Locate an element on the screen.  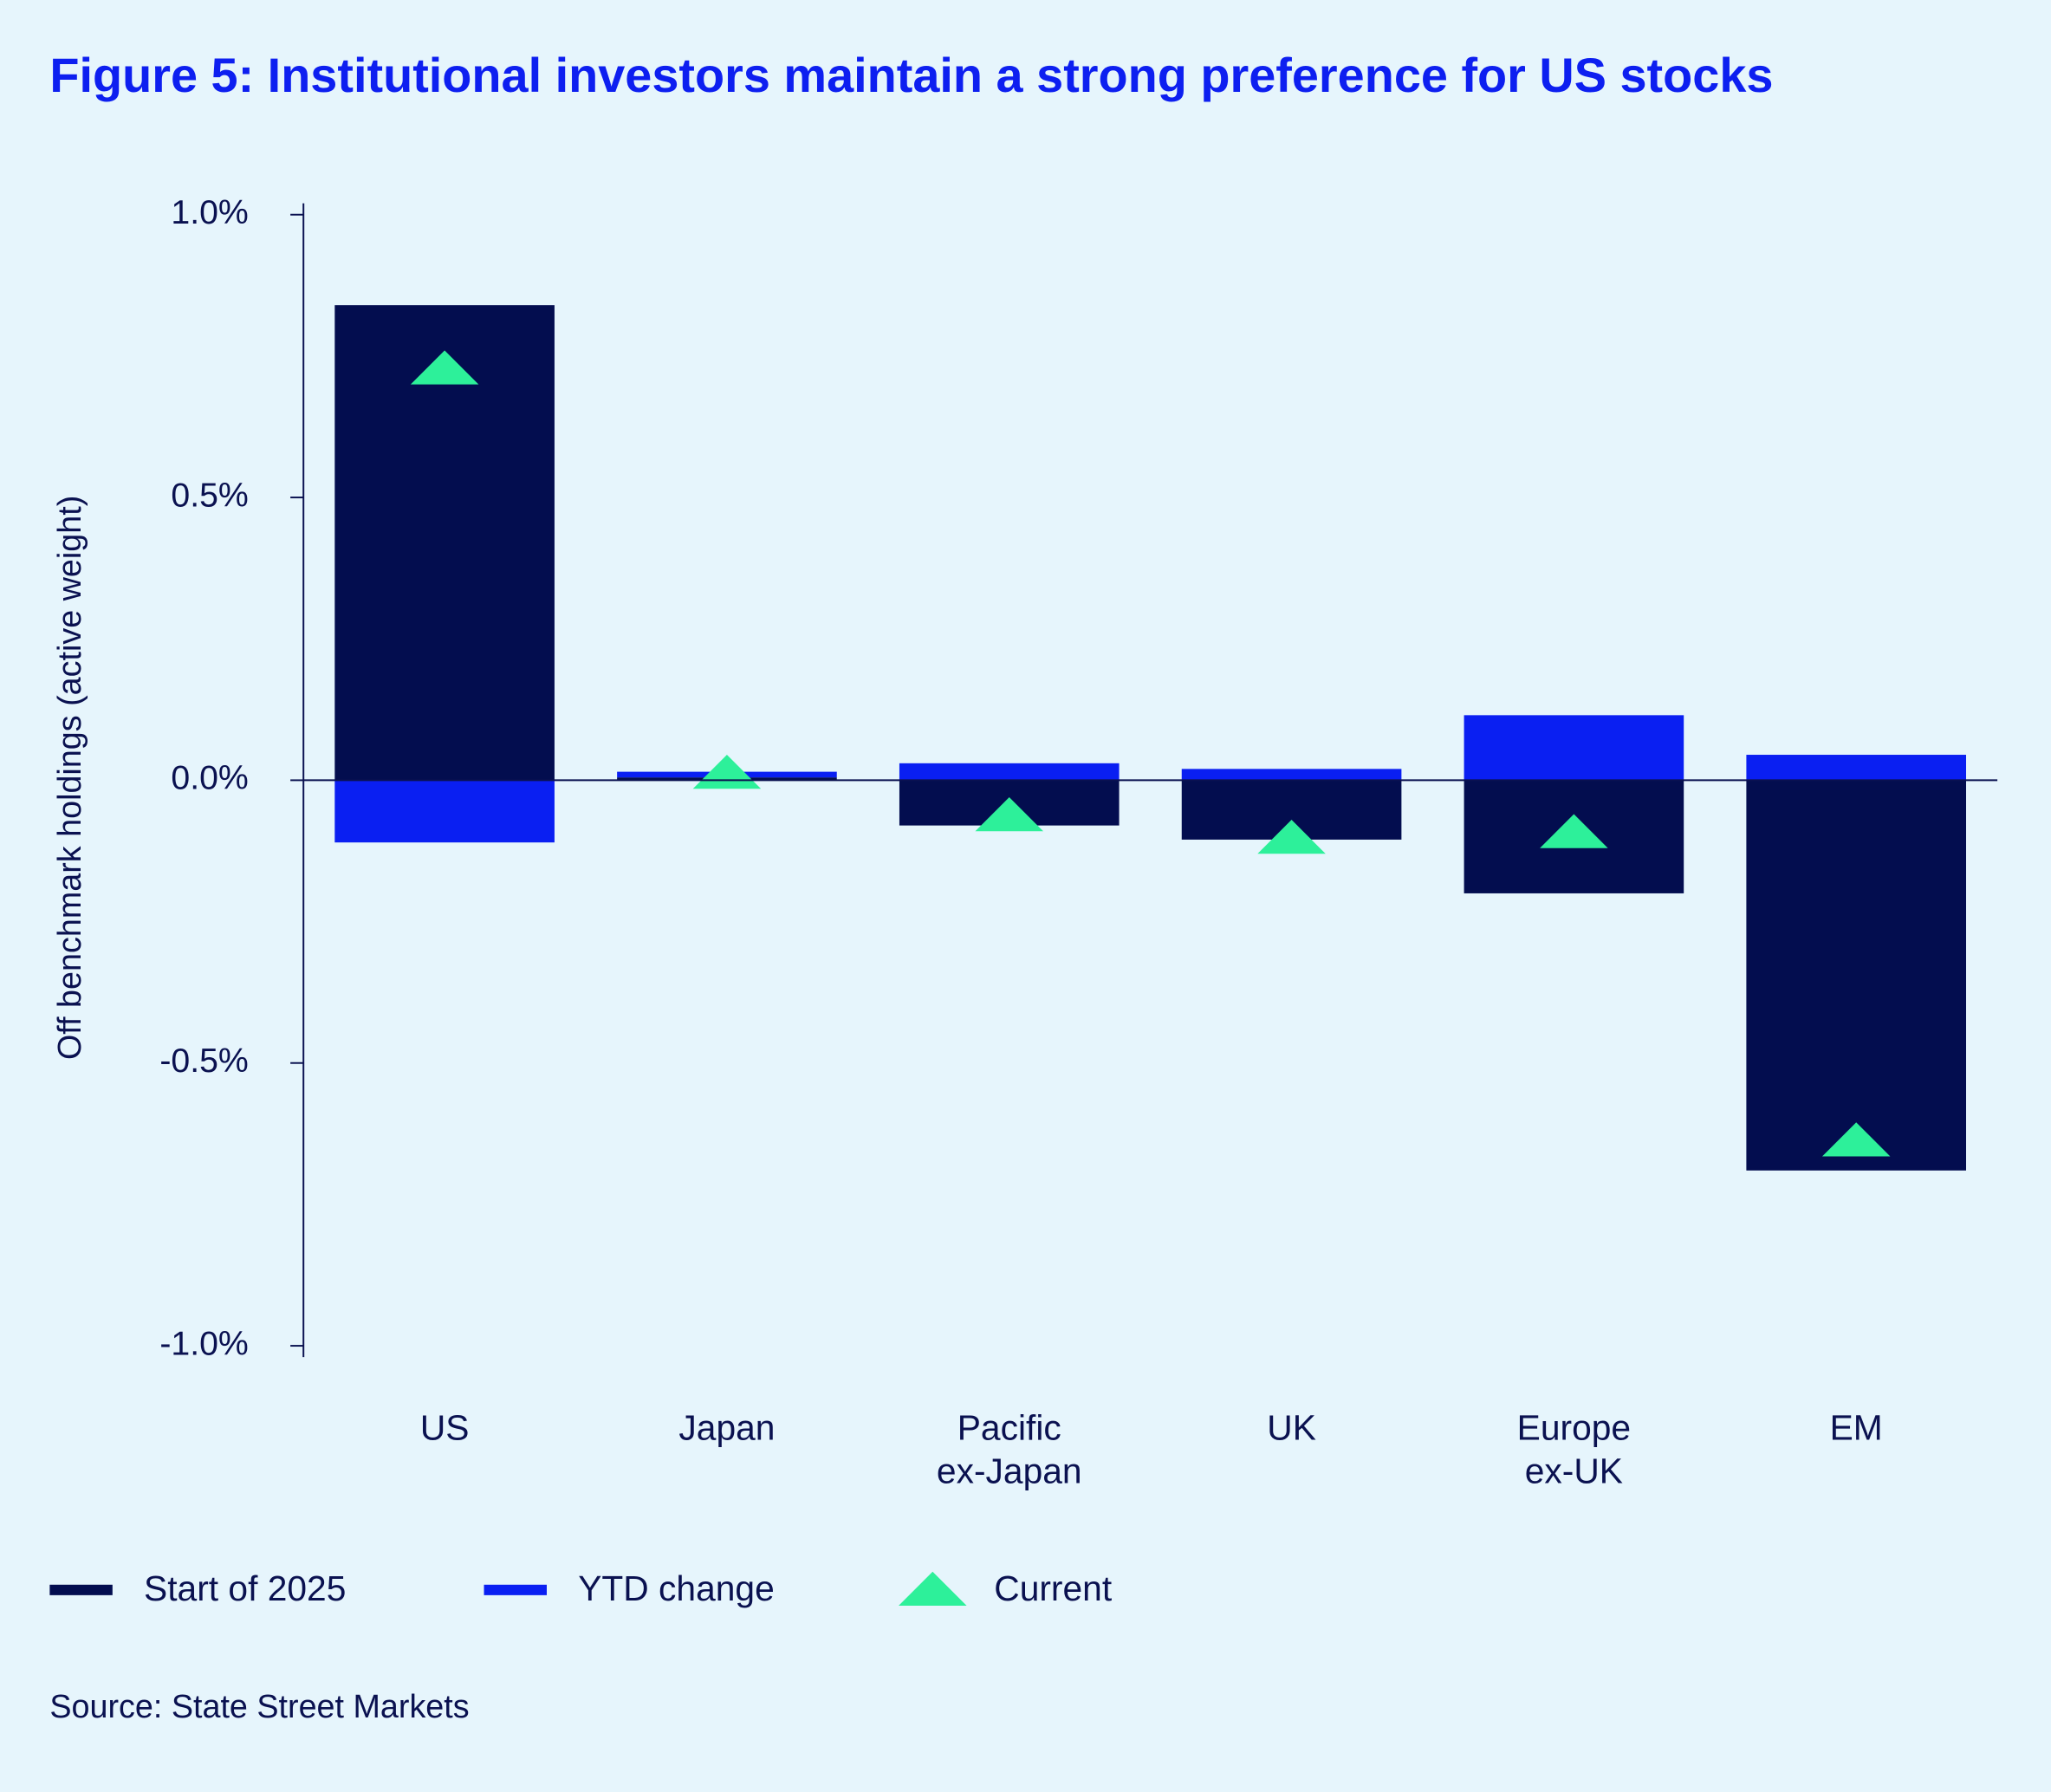
x-tick-label-line: Pacific is located at coordinates (1009, 1427).